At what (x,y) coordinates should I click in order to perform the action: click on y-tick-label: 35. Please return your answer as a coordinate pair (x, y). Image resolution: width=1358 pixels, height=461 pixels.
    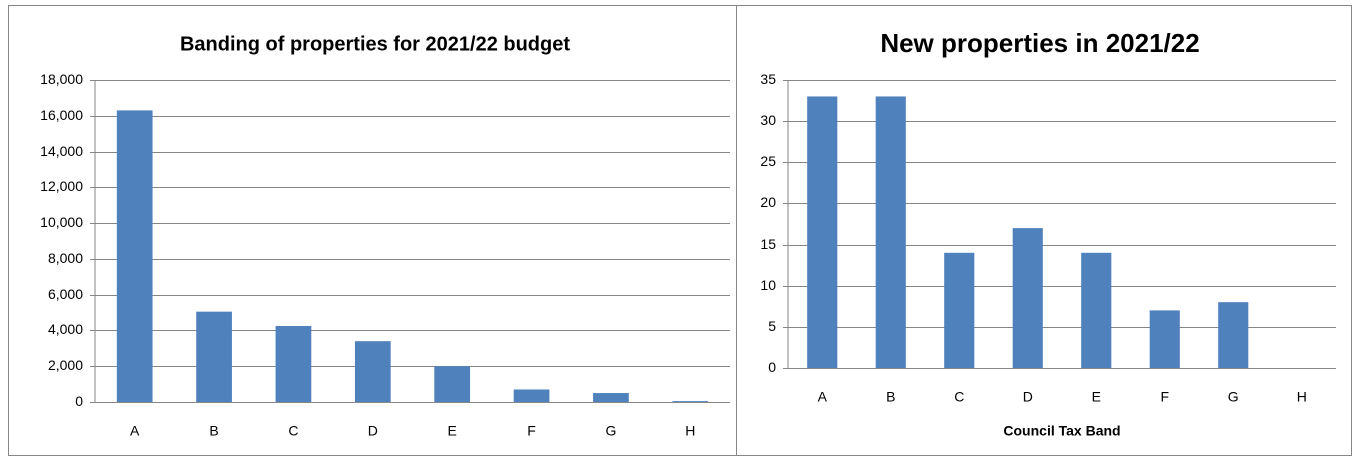
    Looking at the image, I should click on (768, 79).